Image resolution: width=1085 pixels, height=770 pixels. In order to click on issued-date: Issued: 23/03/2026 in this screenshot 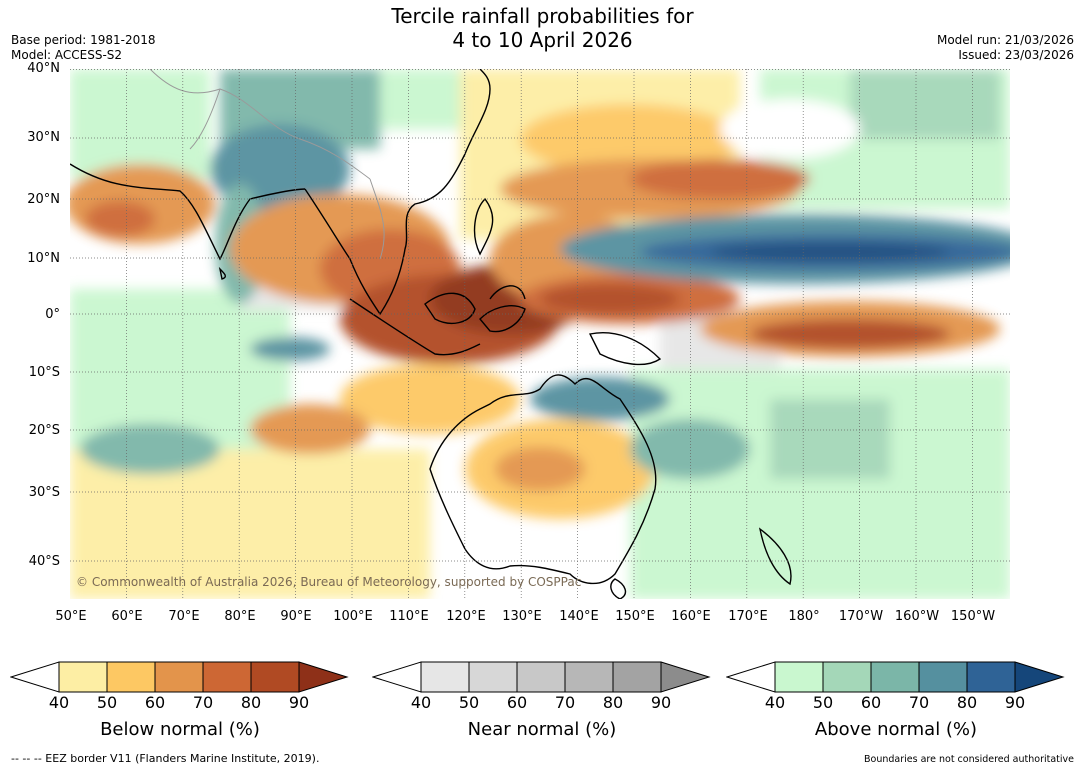, I will do `click(1016, 55)`.